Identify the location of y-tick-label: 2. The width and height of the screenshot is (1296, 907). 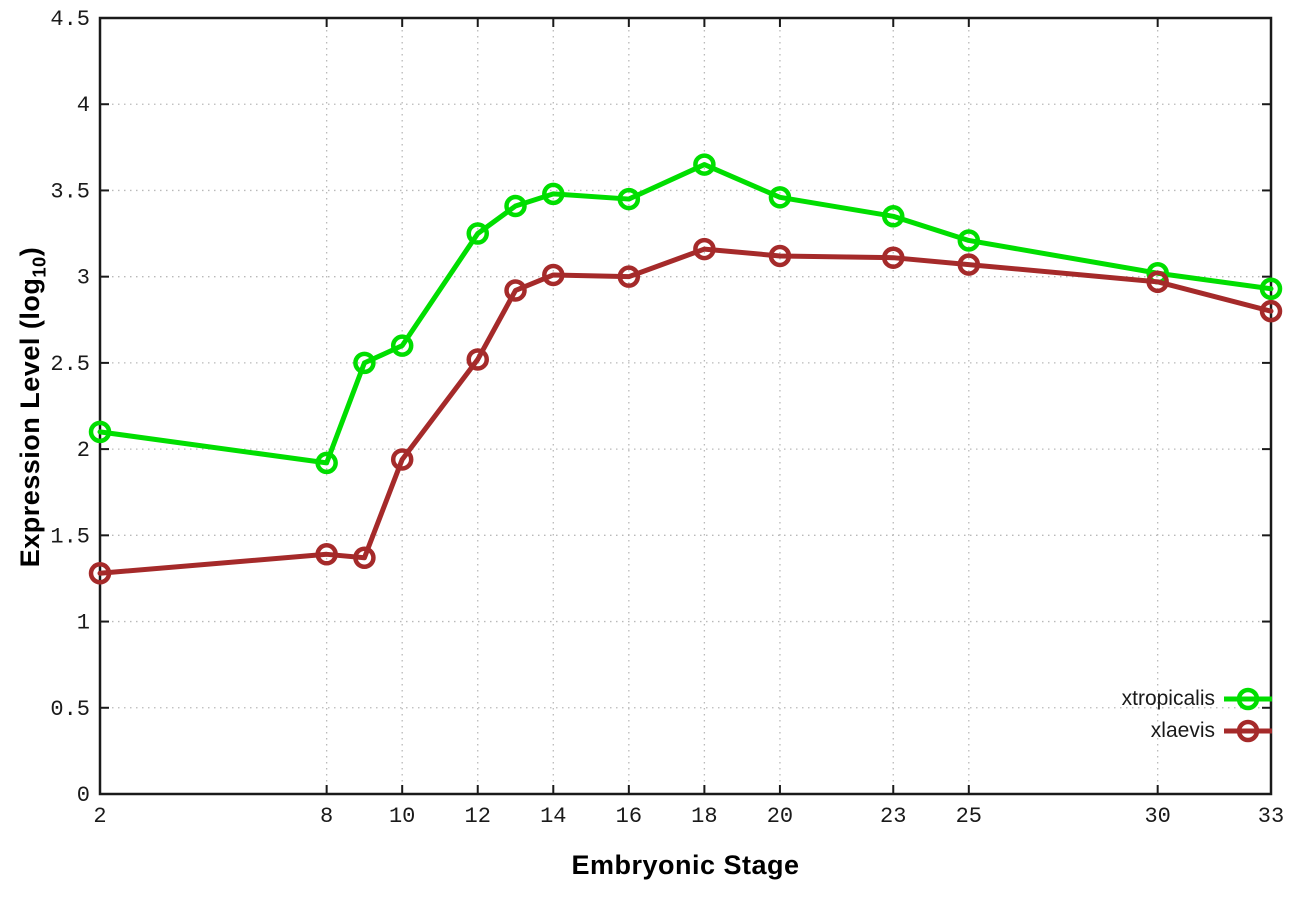
(83, 450).